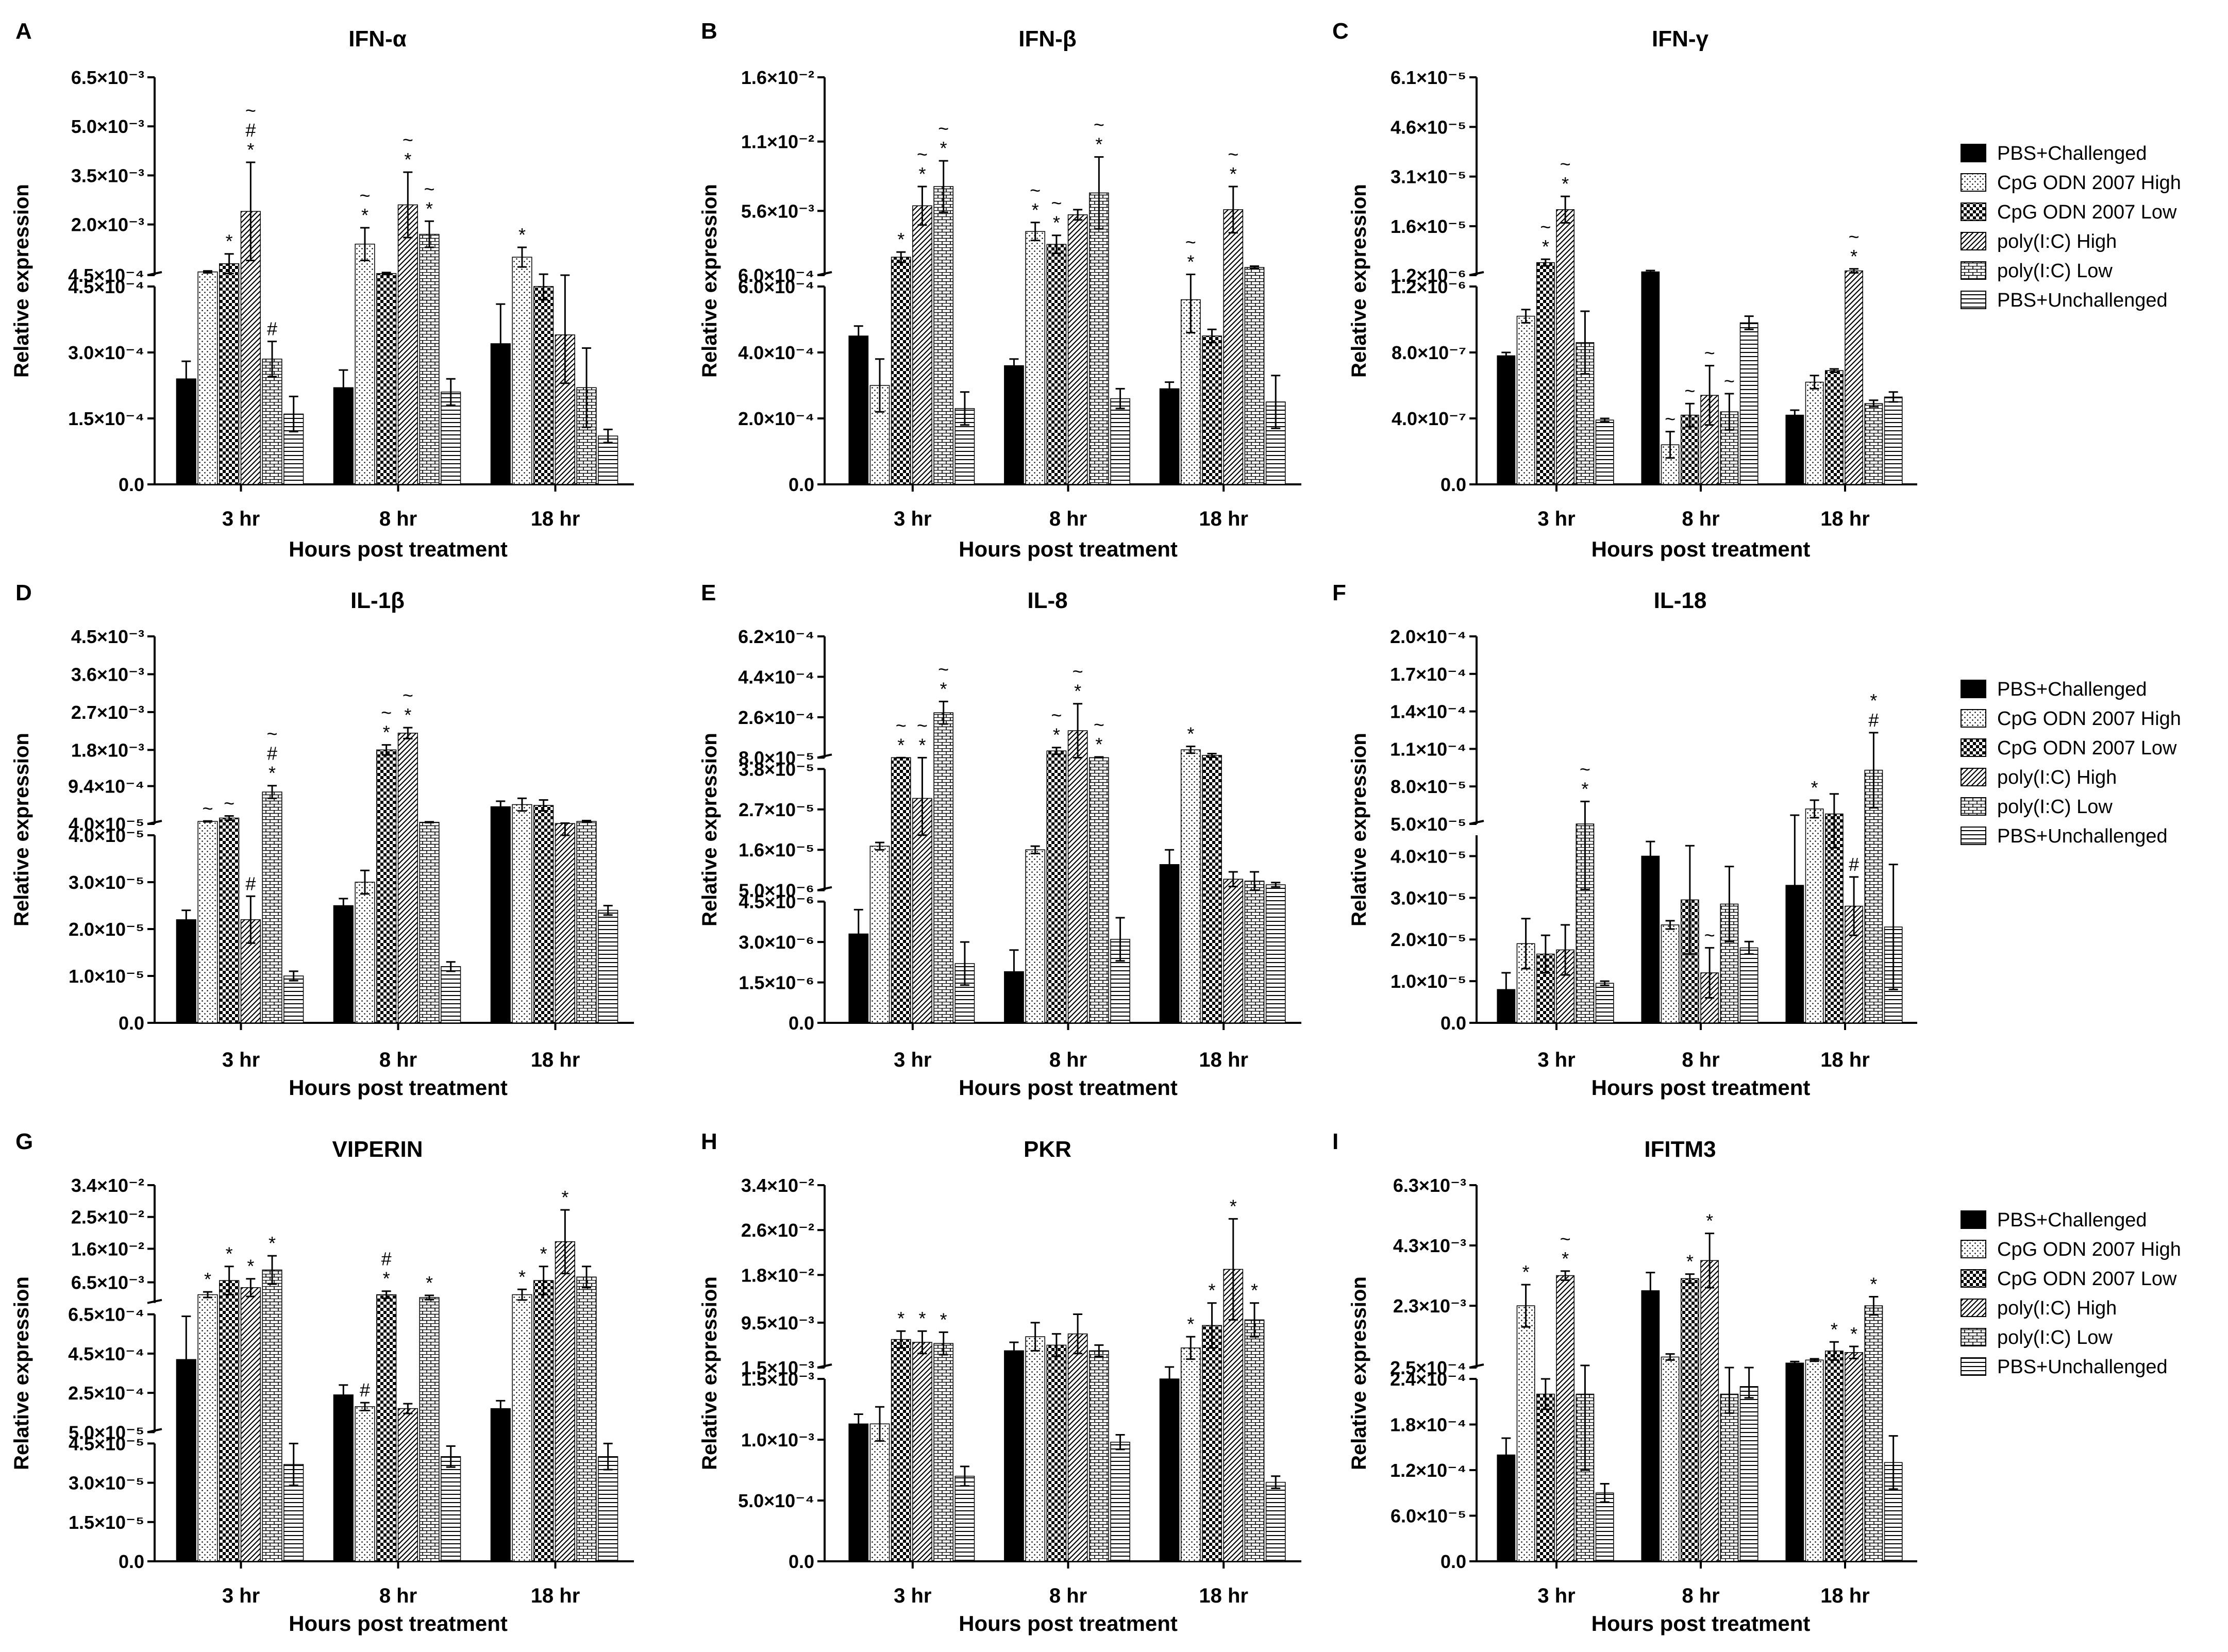 This screenshot has height=1652, width=2228. I want to click on panel-title: IFITM3, so click(1680, 1149).